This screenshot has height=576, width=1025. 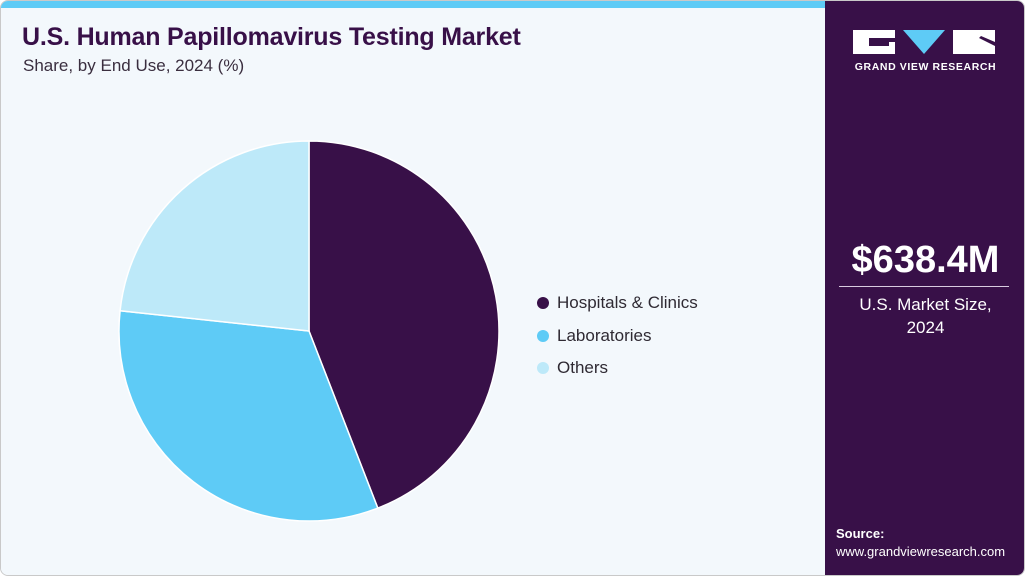 What do you see at coordinates (404, 325) in the screenshot?
I see `pie-slice-hospitals-clinics` at bounding box center [404, 325].